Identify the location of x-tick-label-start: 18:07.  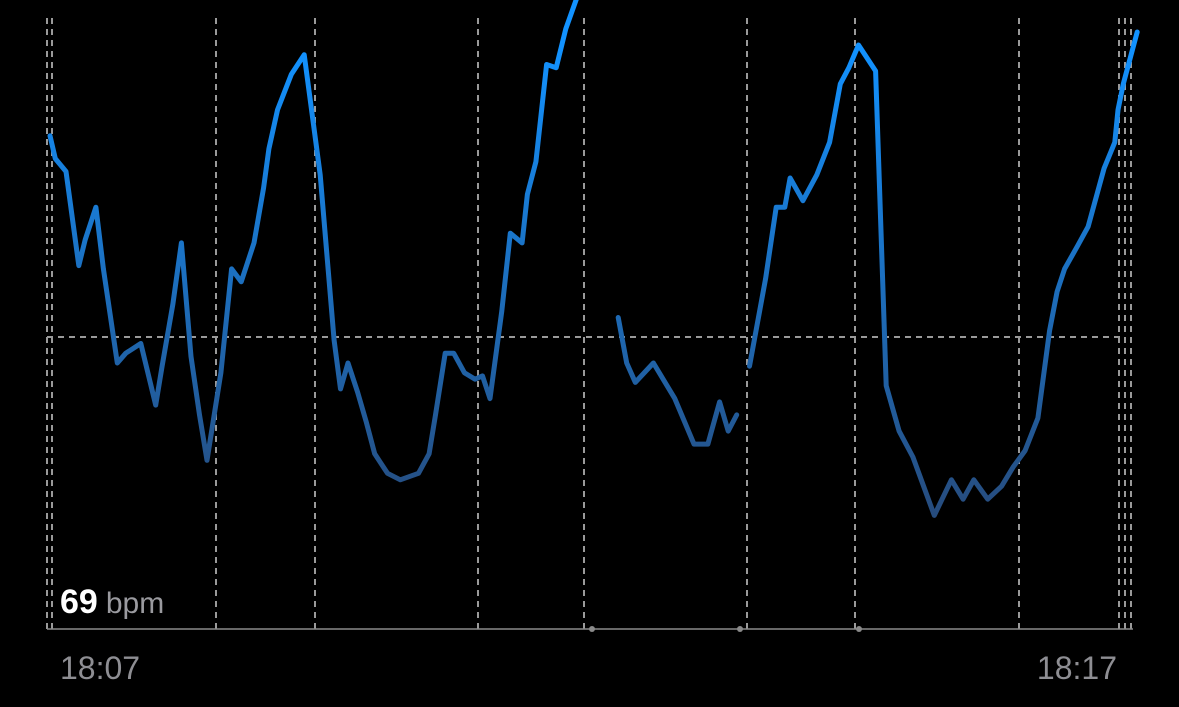
(100, 668).